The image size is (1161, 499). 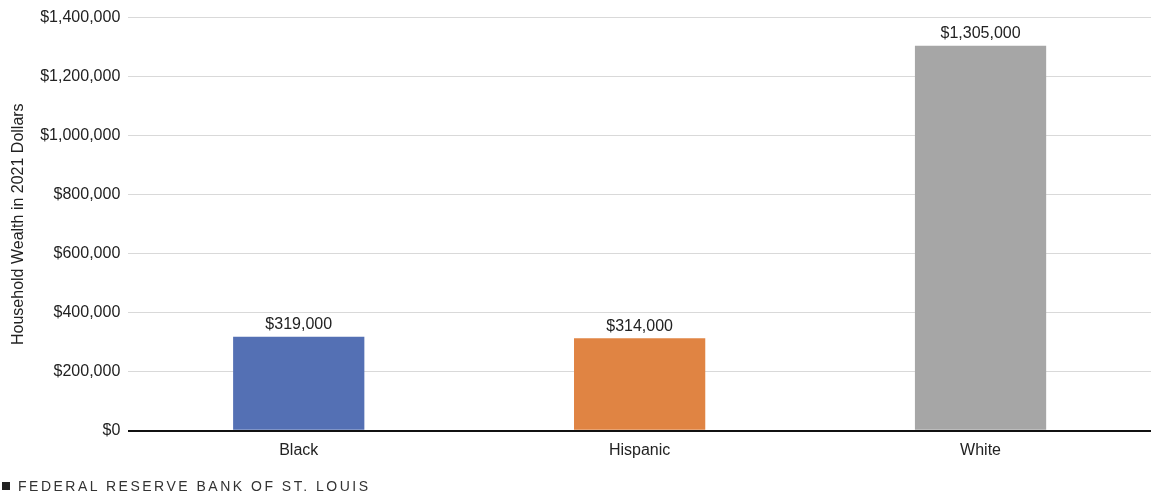 What do you see at coordinates (981, 449) in the screenshot?
I see `x-tick-label: White` at bounding box center [981, 449].